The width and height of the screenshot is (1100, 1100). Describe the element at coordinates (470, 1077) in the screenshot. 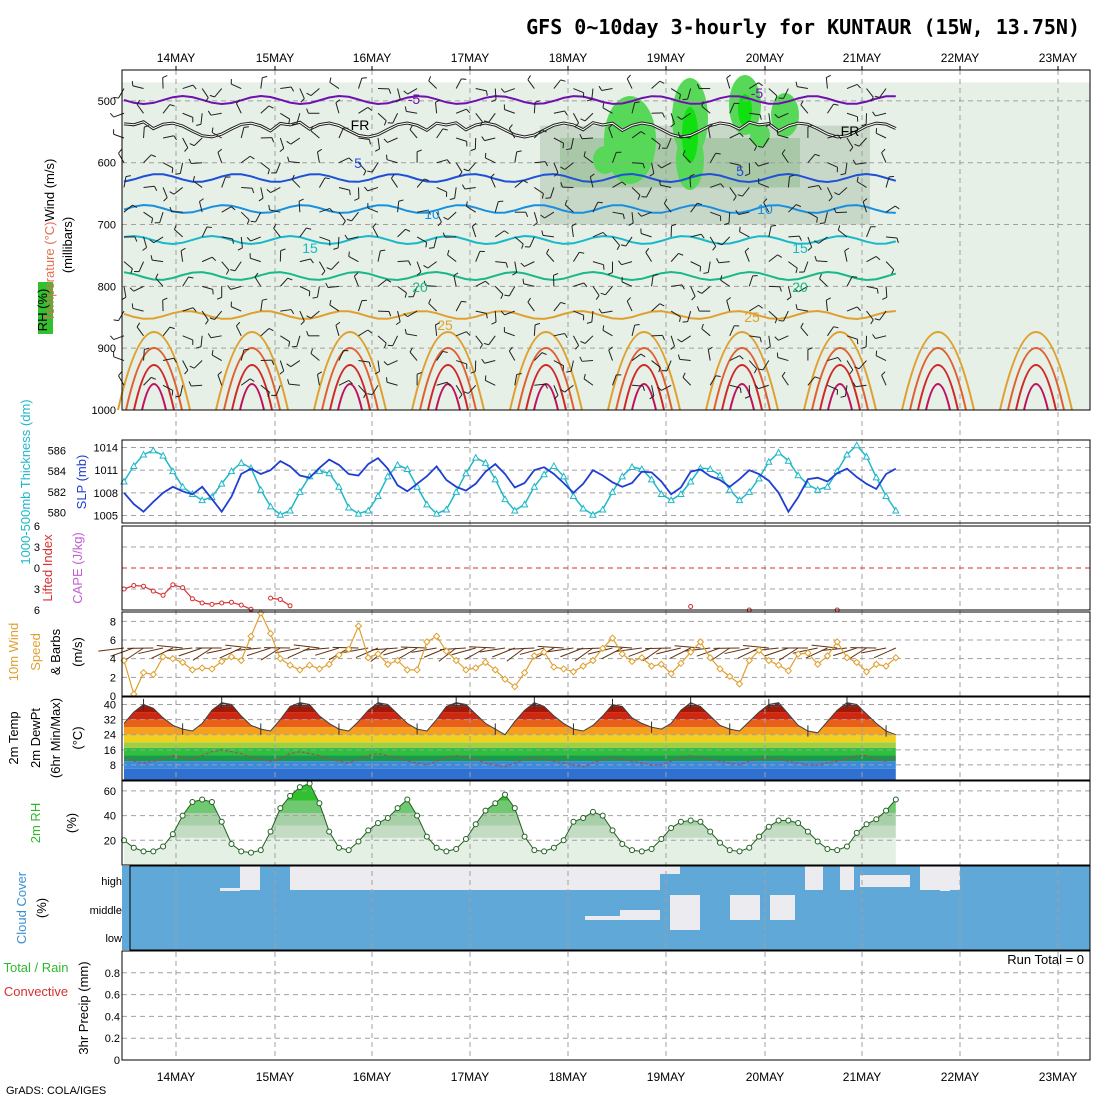

I see `date-tick-bottom: 17MAY` at that location.